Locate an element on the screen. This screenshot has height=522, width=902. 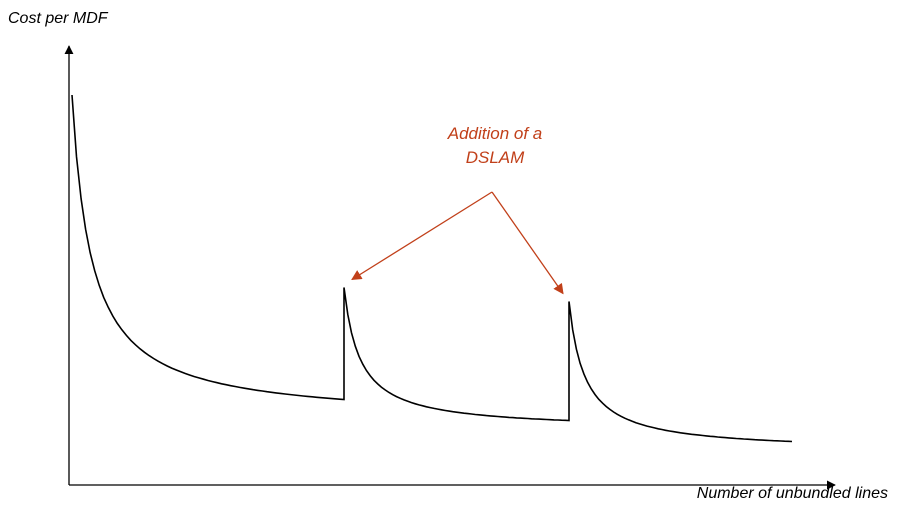
annotation-arrows is located at coordinates (457, 243).